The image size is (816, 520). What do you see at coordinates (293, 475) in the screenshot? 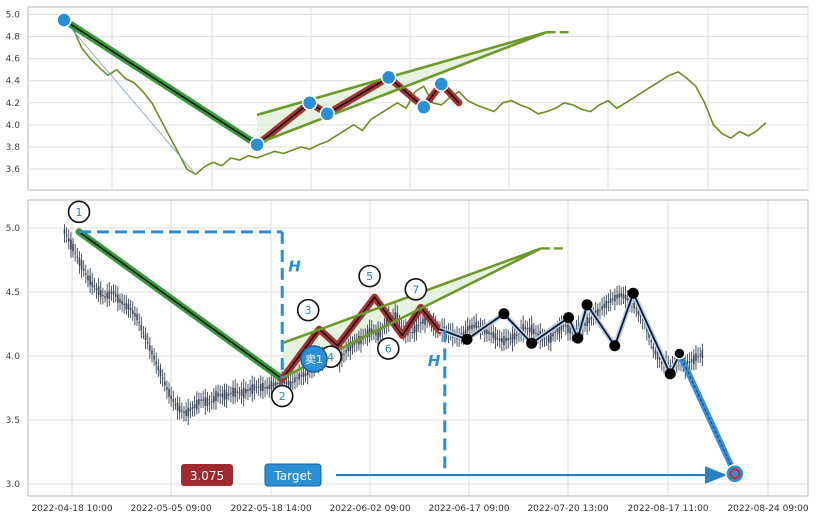
I see `target-button` at bounding box center [293, 475].